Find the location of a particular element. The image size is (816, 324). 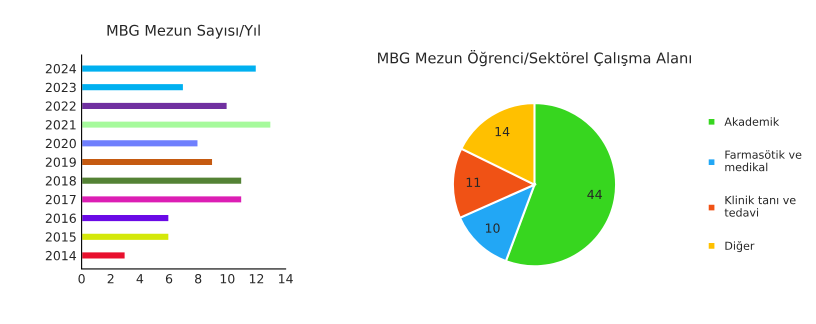

x-tick-label: 14 is located at coordinates (286, 279).